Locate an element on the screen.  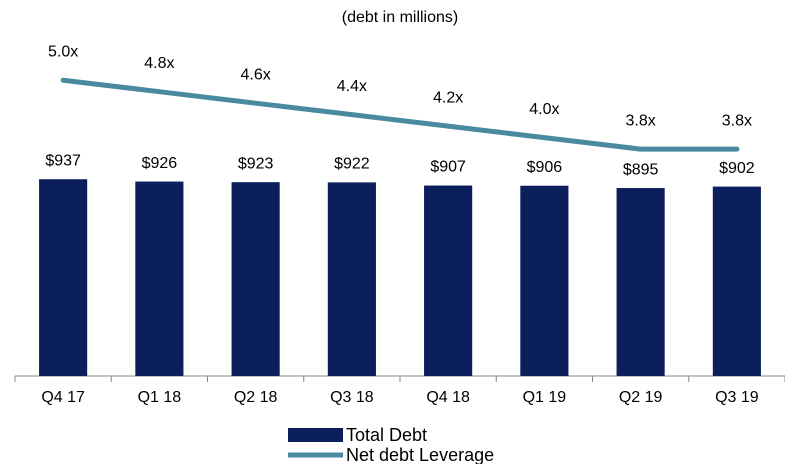
line-value-label: 4.8x is located at coordinates (159, 63).